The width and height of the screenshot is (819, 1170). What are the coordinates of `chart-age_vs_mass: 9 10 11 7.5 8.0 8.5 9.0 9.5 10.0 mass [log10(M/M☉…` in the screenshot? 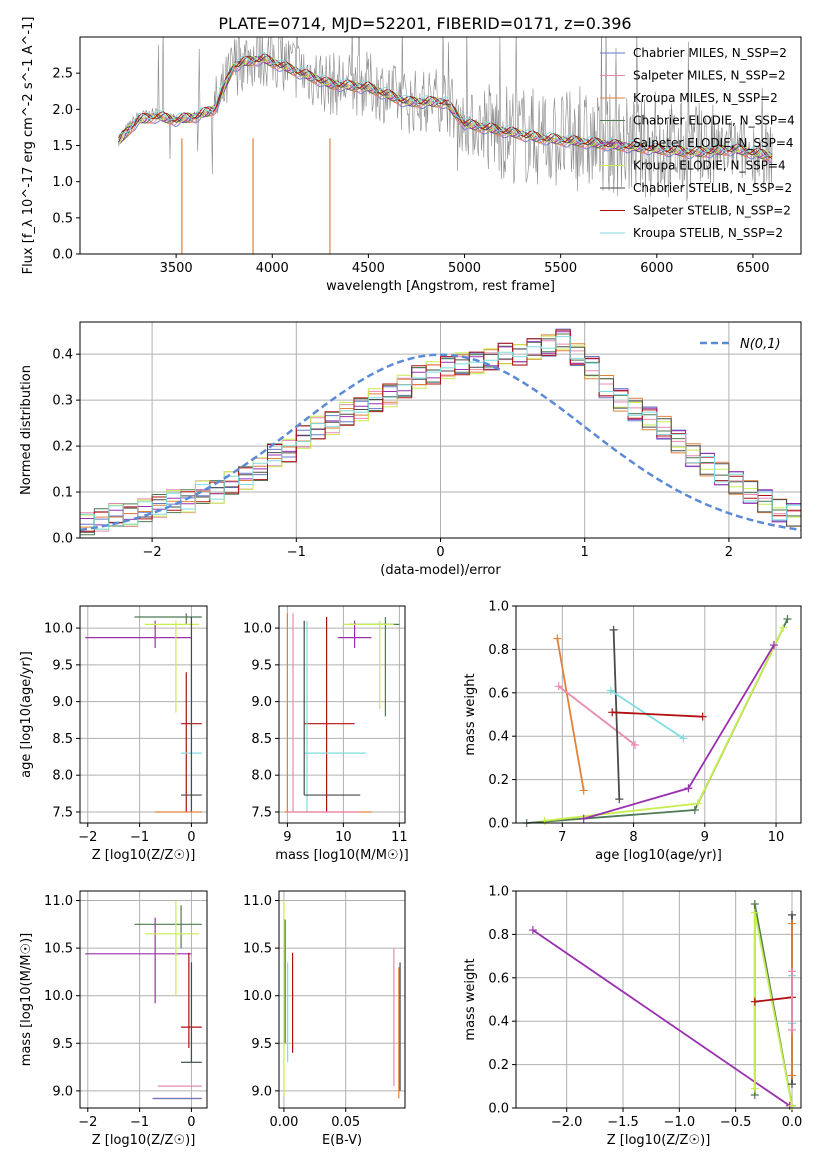 It's located at (326, 734).